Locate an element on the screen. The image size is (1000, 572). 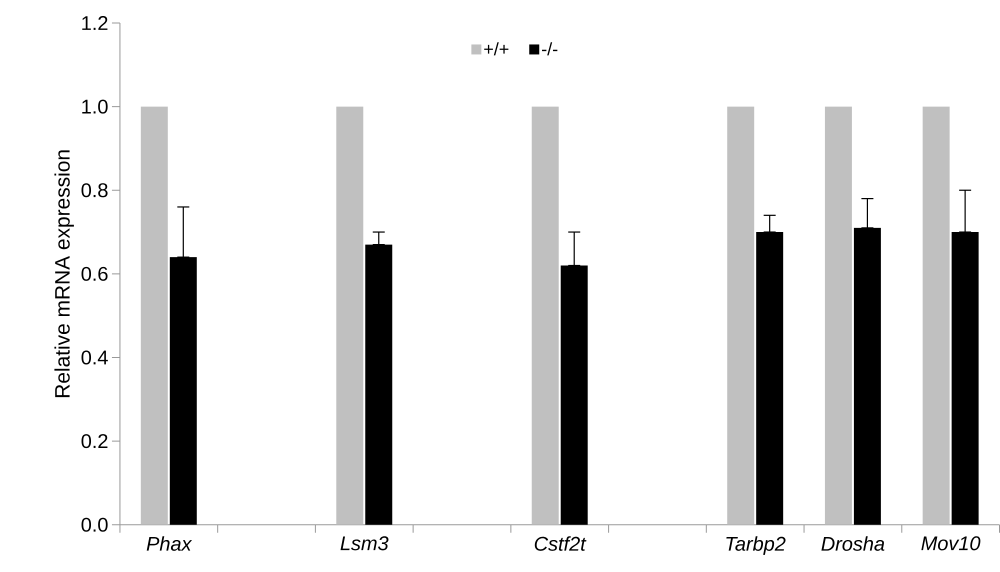
x-tick-label: Mov10 is located at coordinates (950, 543).